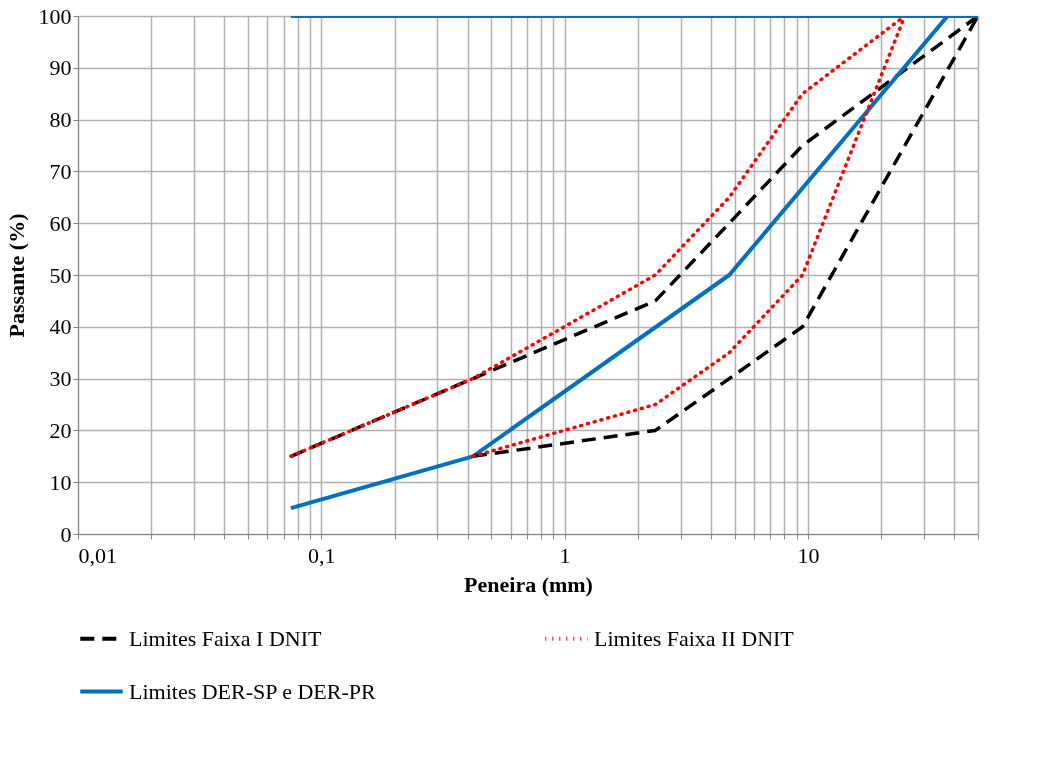 The height and width of the screenshot is (758, 1052). Describe the element at coordinates (60, 430) in the screenshot. I see `y-tick-label: 20` at that location.